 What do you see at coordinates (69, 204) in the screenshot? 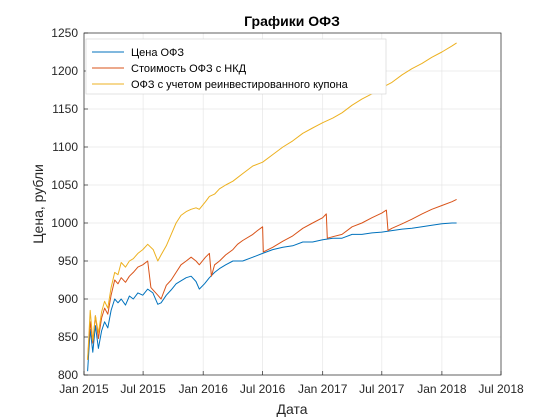
I see `y-axis: 800 850 900 950 1000 1050 1100 1150 1200 1250` at bounding box center [69, 204].